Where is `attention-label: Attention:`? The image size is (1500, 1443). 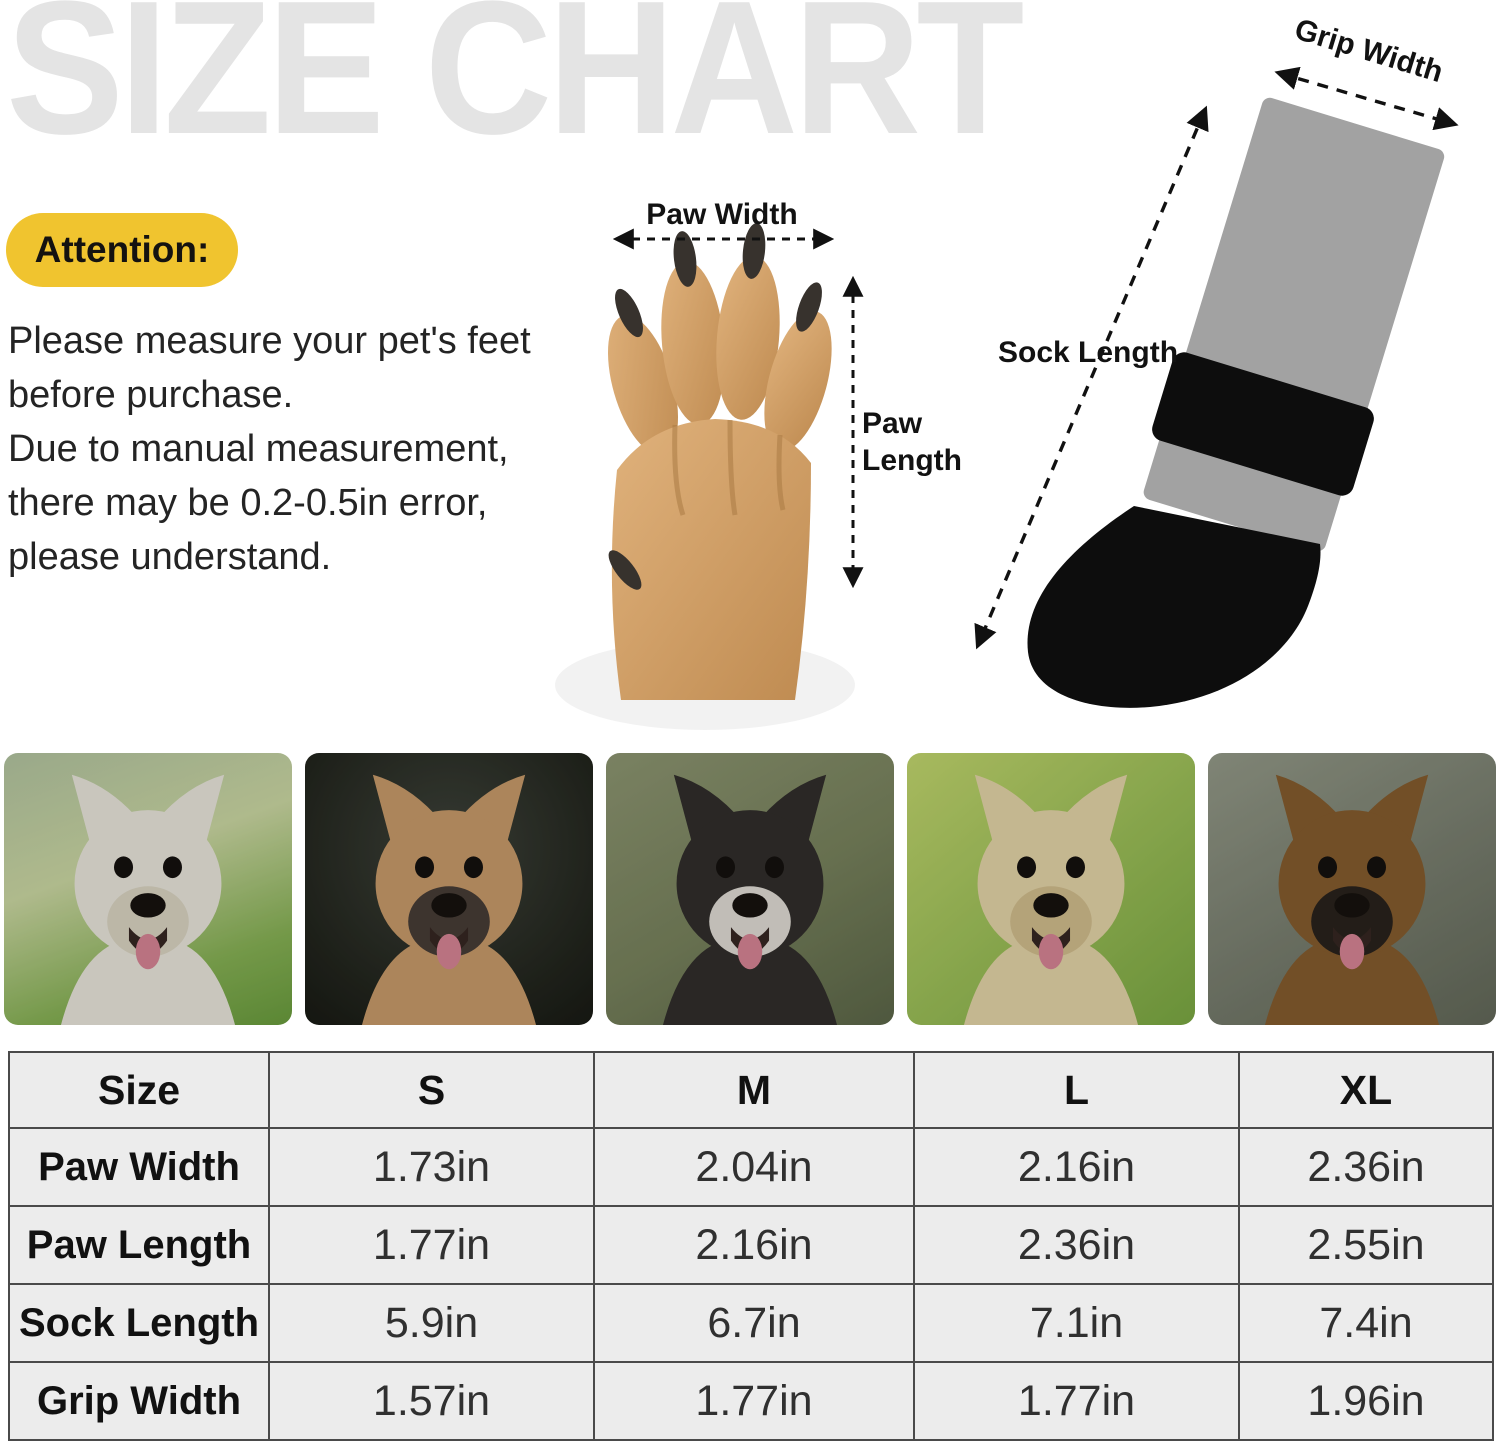 attention-label: Attention: is located at coordinates (122, 249).